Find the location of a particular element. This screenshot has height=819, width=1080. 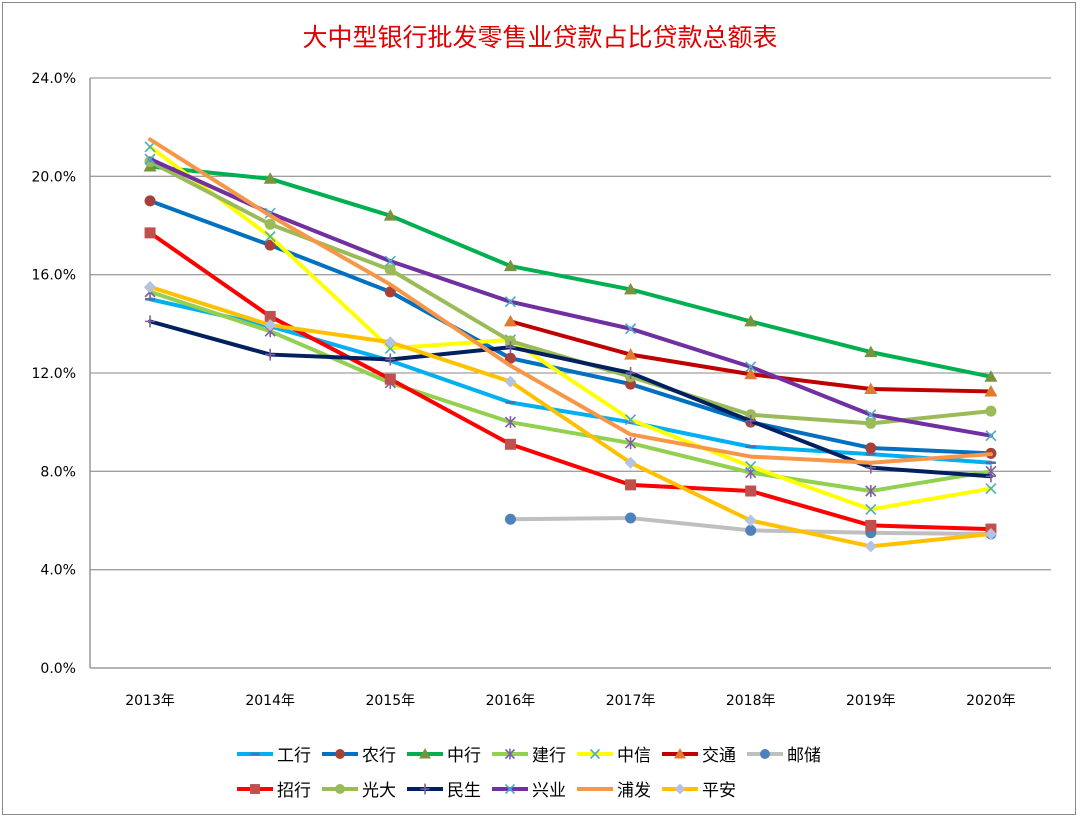

series-交通 is located at coordinates (750, 355).